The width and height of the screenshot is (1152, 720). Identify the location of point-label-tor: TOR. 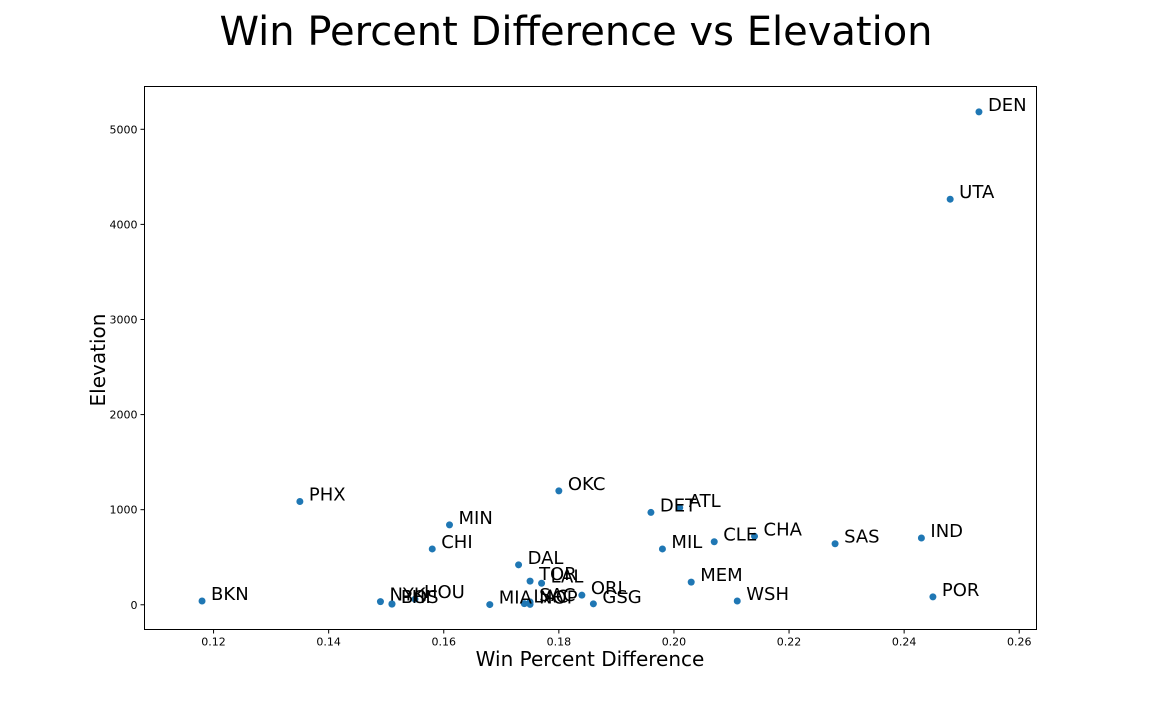
(557, 574).